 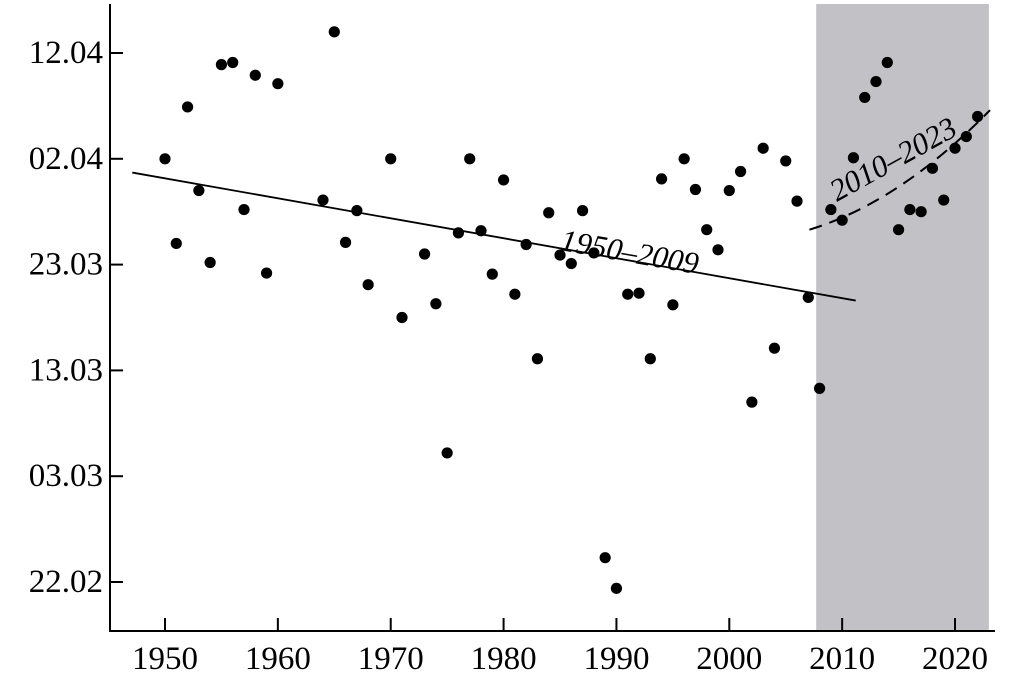 What do you see at coordinates (278, 658) in the screenshot?
I see `x-tick-label: 1960` at bounding box center [278, 658].